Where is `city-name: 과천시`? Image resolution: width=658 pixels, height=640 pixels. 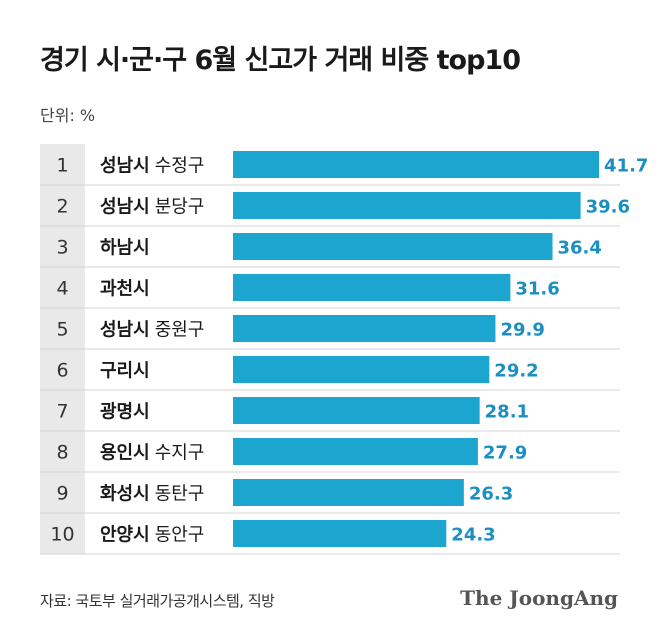
city-name: 과천시 is located at coordinates (125, 289).